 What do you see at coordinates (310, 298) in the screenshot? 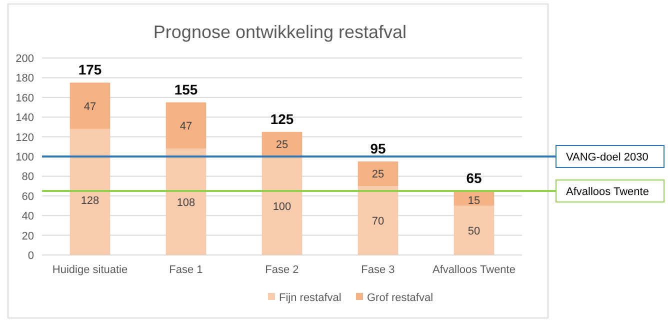
I see `legend-label: Fijn restafval` at bounding box center [310, 298].